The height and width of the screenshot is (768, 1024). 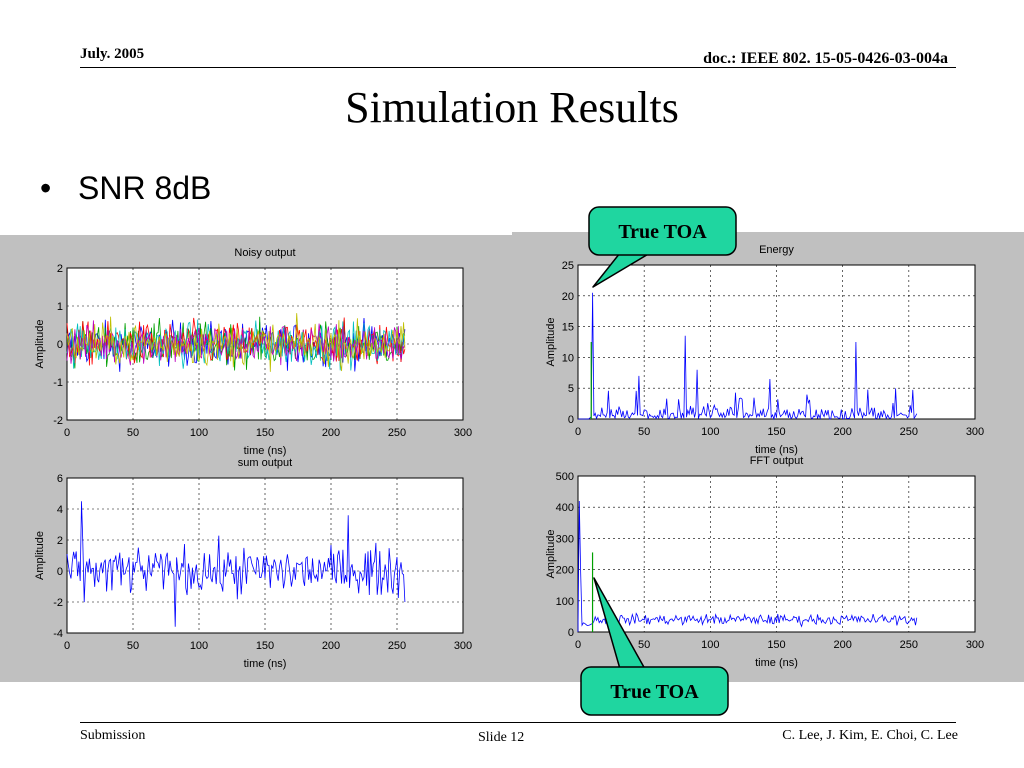 I want to click on bullet-text: SNR 8dB, so click(x=145, y=188).